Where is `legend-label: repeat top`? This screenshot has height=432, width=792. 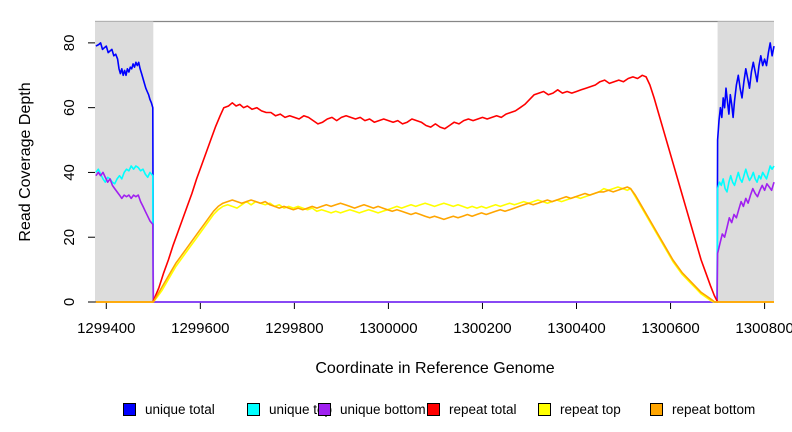
legend-label: repeat top is located at coordinates (590, 409).